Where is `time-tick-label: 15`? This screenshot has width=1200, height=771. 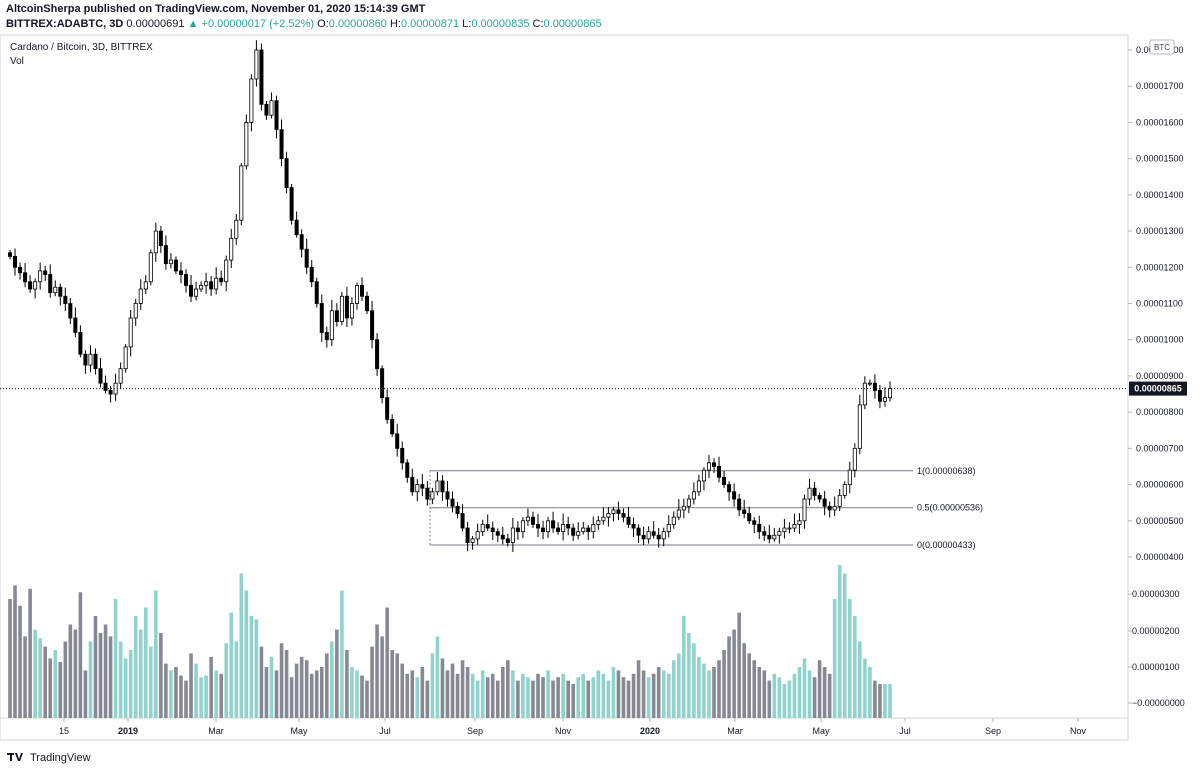
time-tick-label: 15 is located at coordinates (64, 731).